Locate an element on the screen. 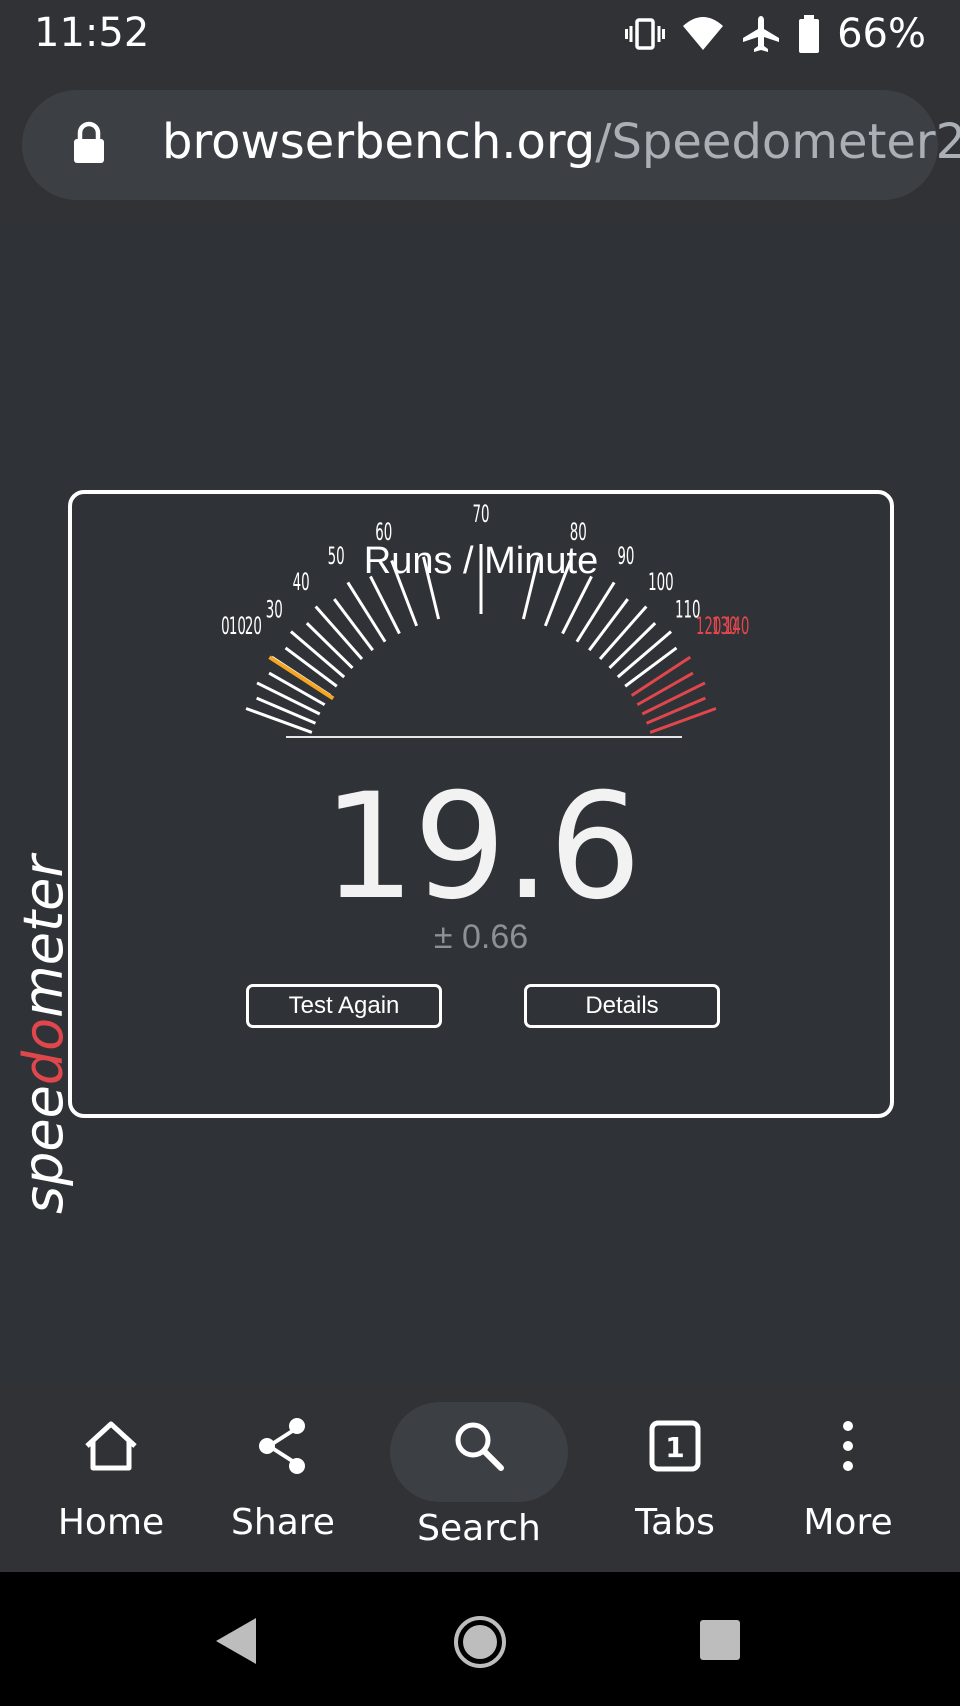  tabs-count: 1 is located at coordinates (674, 1447).